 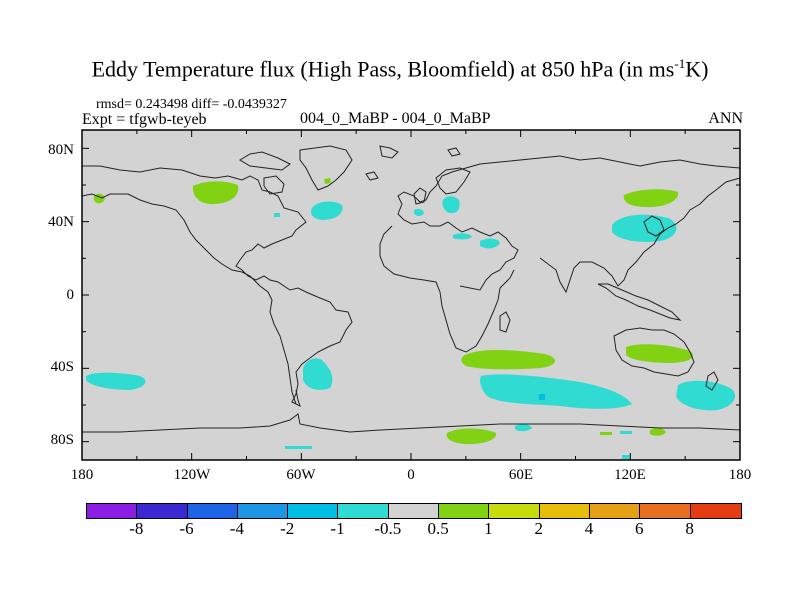 What do you see at coordinates (589, 528) in the screenshot?
I see `colorbar-label: 4` at bounding box center [589, 528].